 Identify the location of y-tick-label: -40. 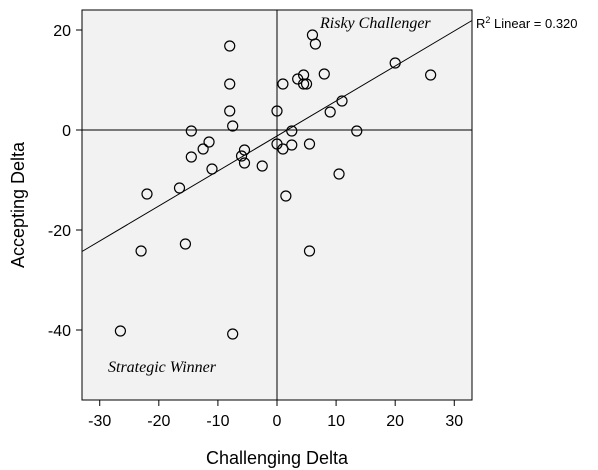
(59, 331).